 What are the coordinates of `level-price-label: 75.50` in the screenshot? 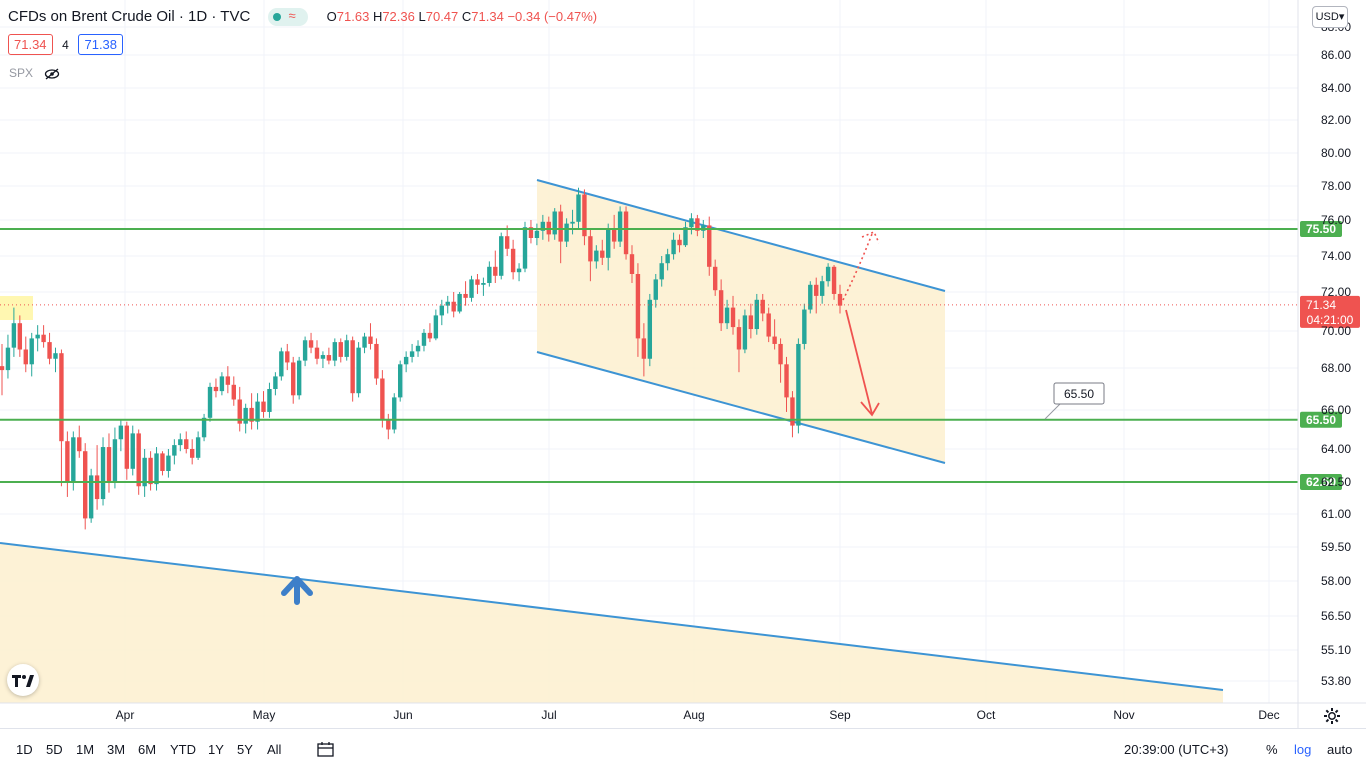 It's located at (1321, 229).